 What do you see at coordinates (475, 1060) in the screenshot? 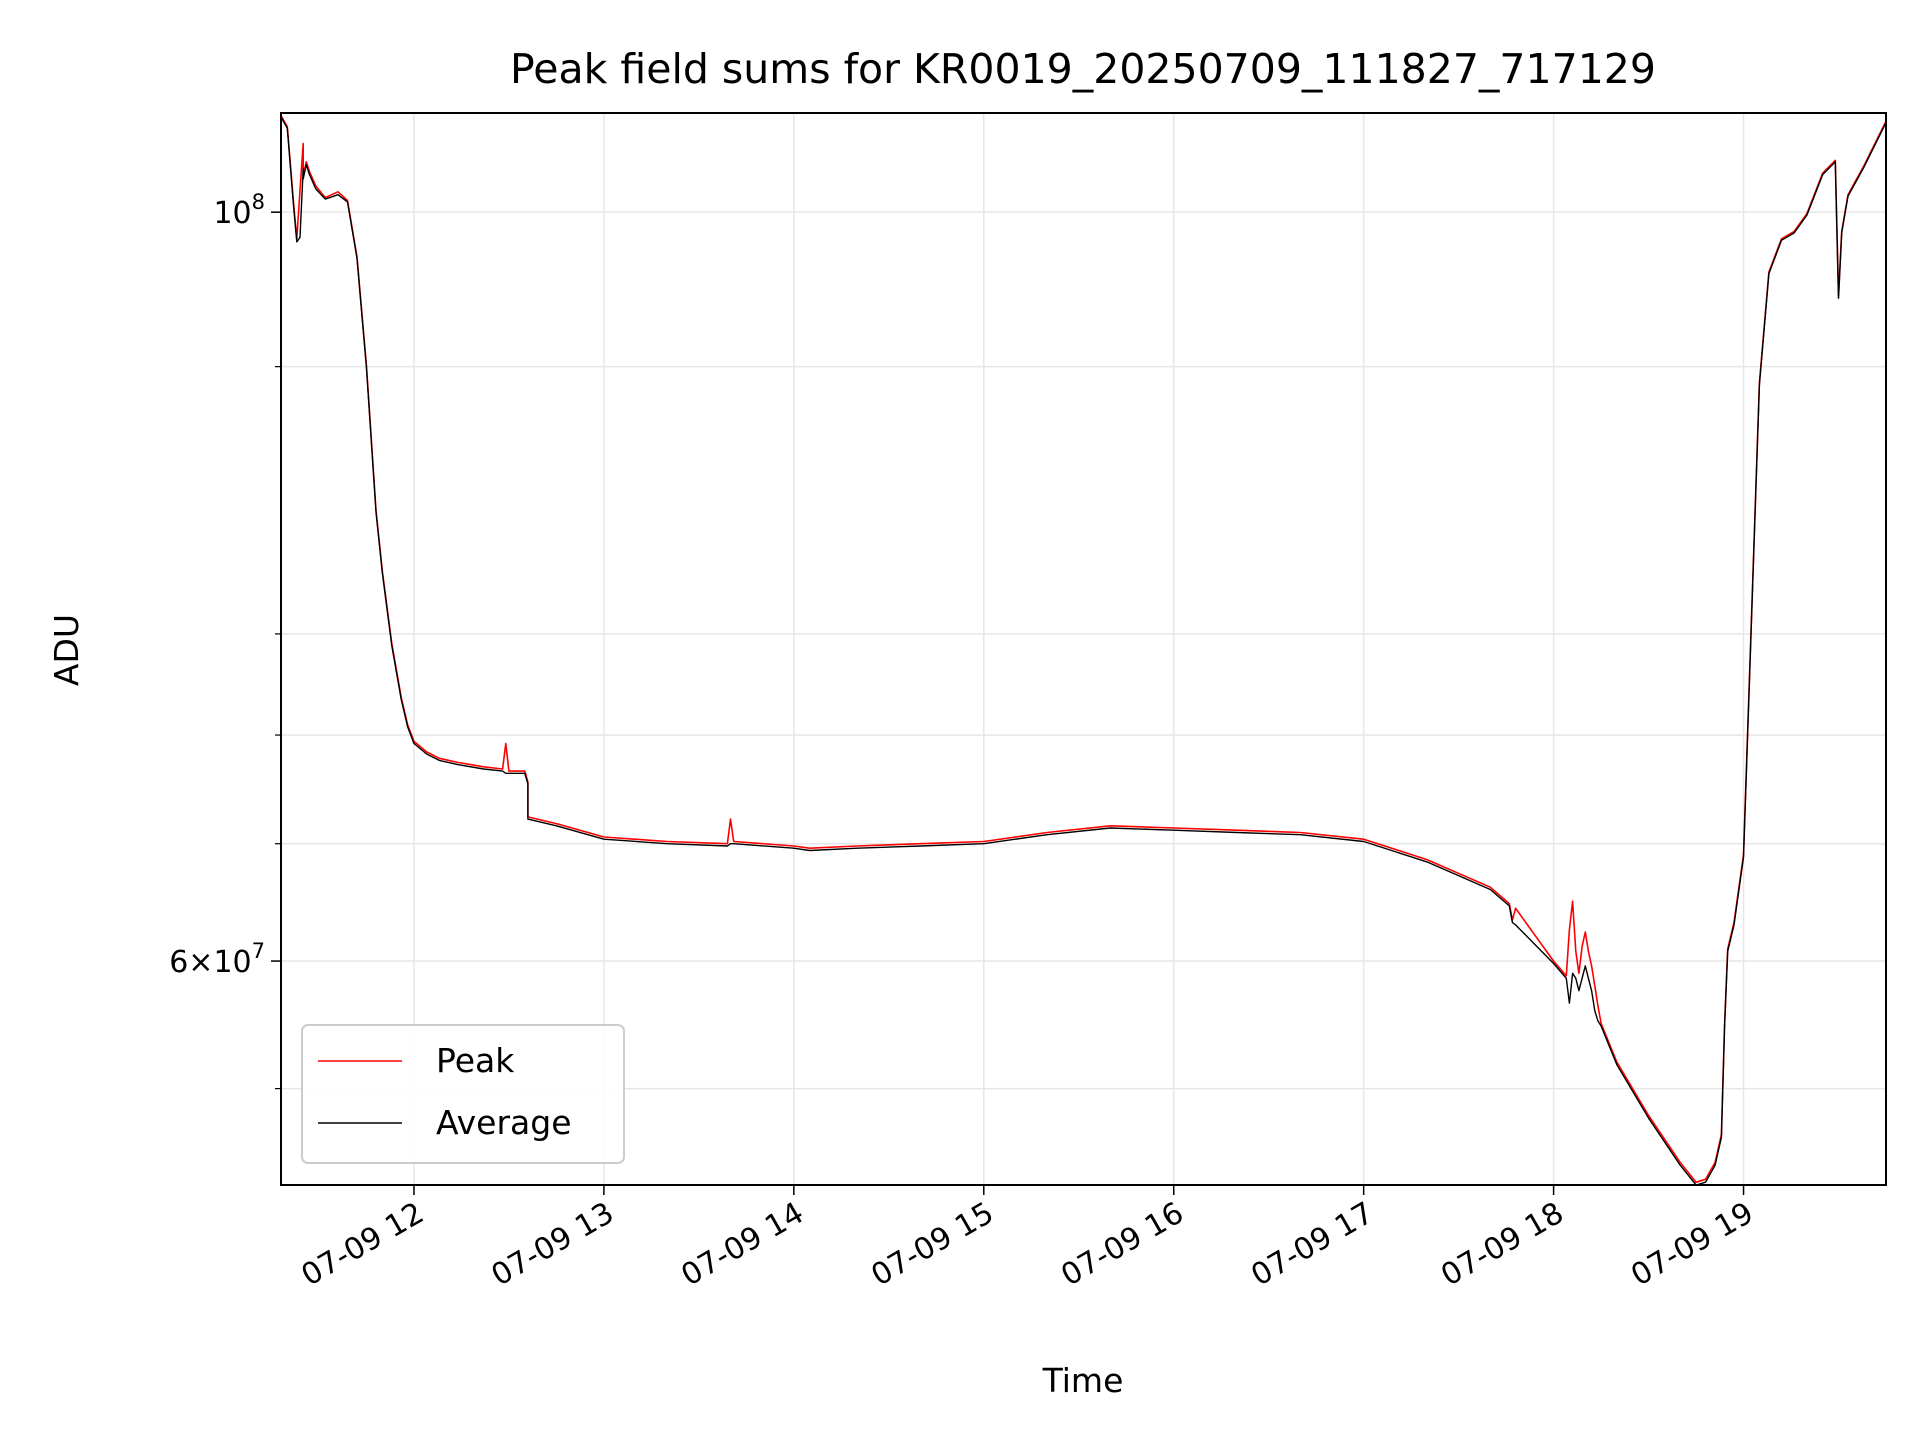
I see `legend-label-peak: Peak` at bounding box center [475, 1060].